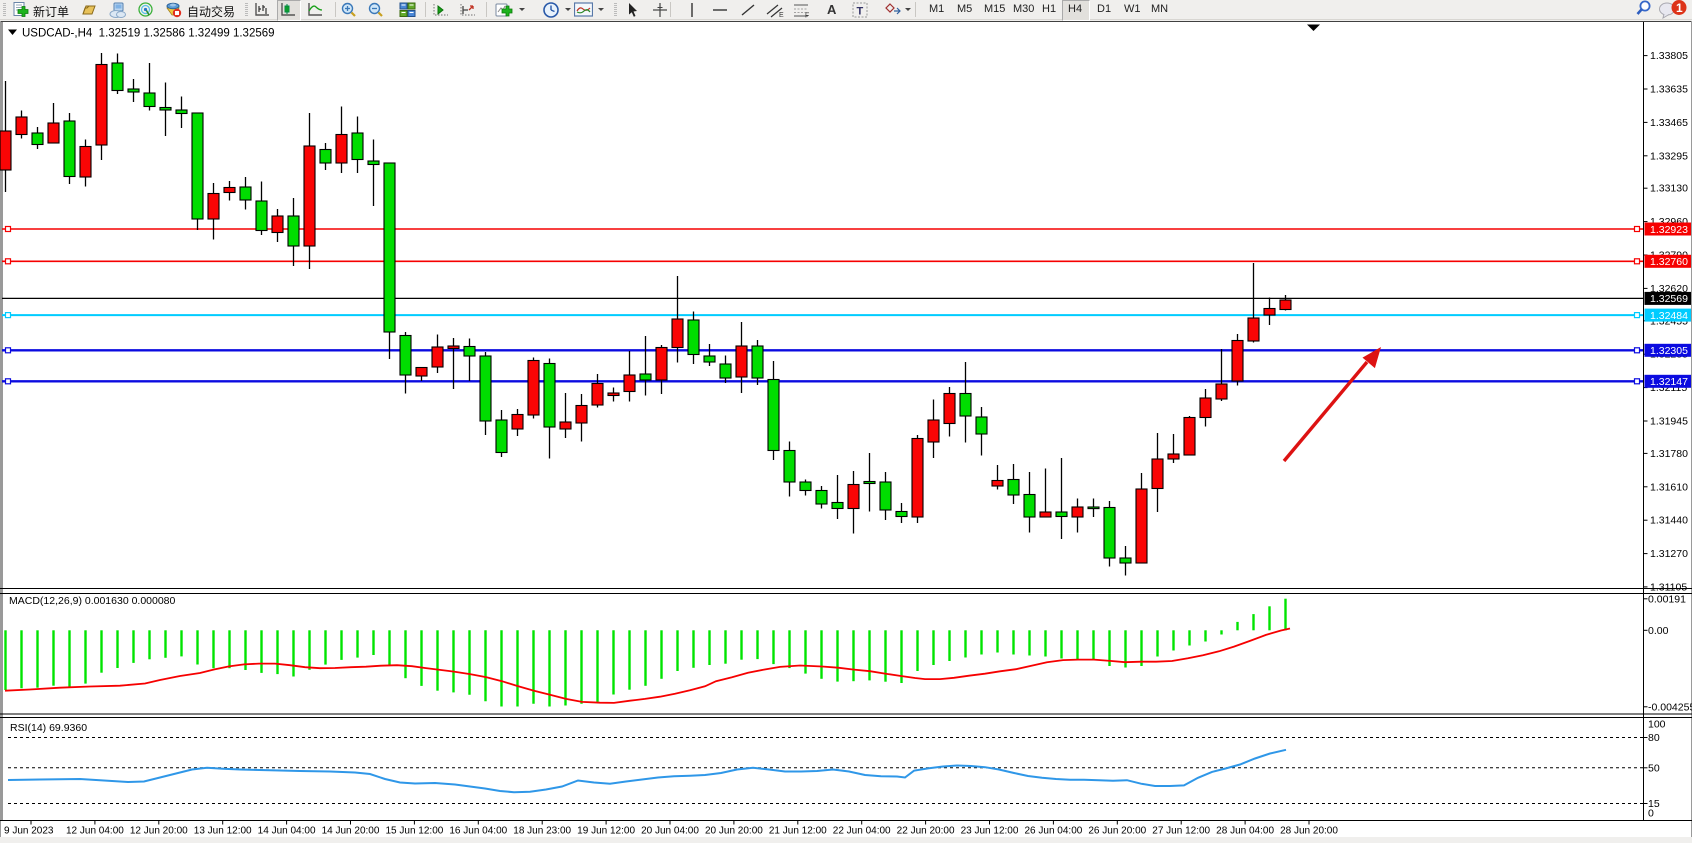 The height and width of the screenshot is (843, 1692). Describe the element at coordinates (1309, 831) in the screenshot. I see `svg-text: 28 Jun 20:00` at that location.